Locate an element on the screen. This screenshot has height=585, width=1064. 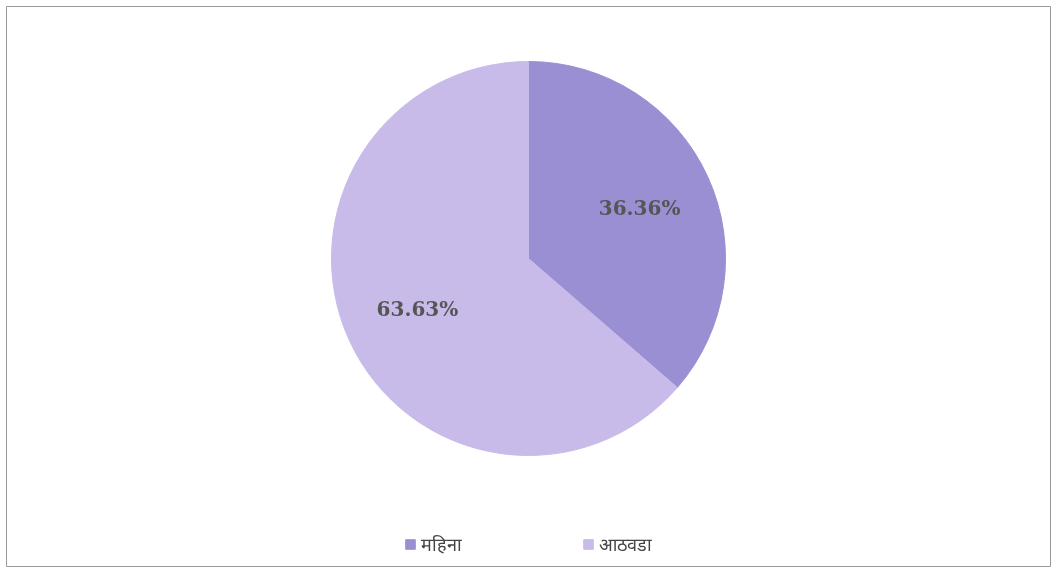
legend-label: आठवडा is located at coordinates (625, 545).